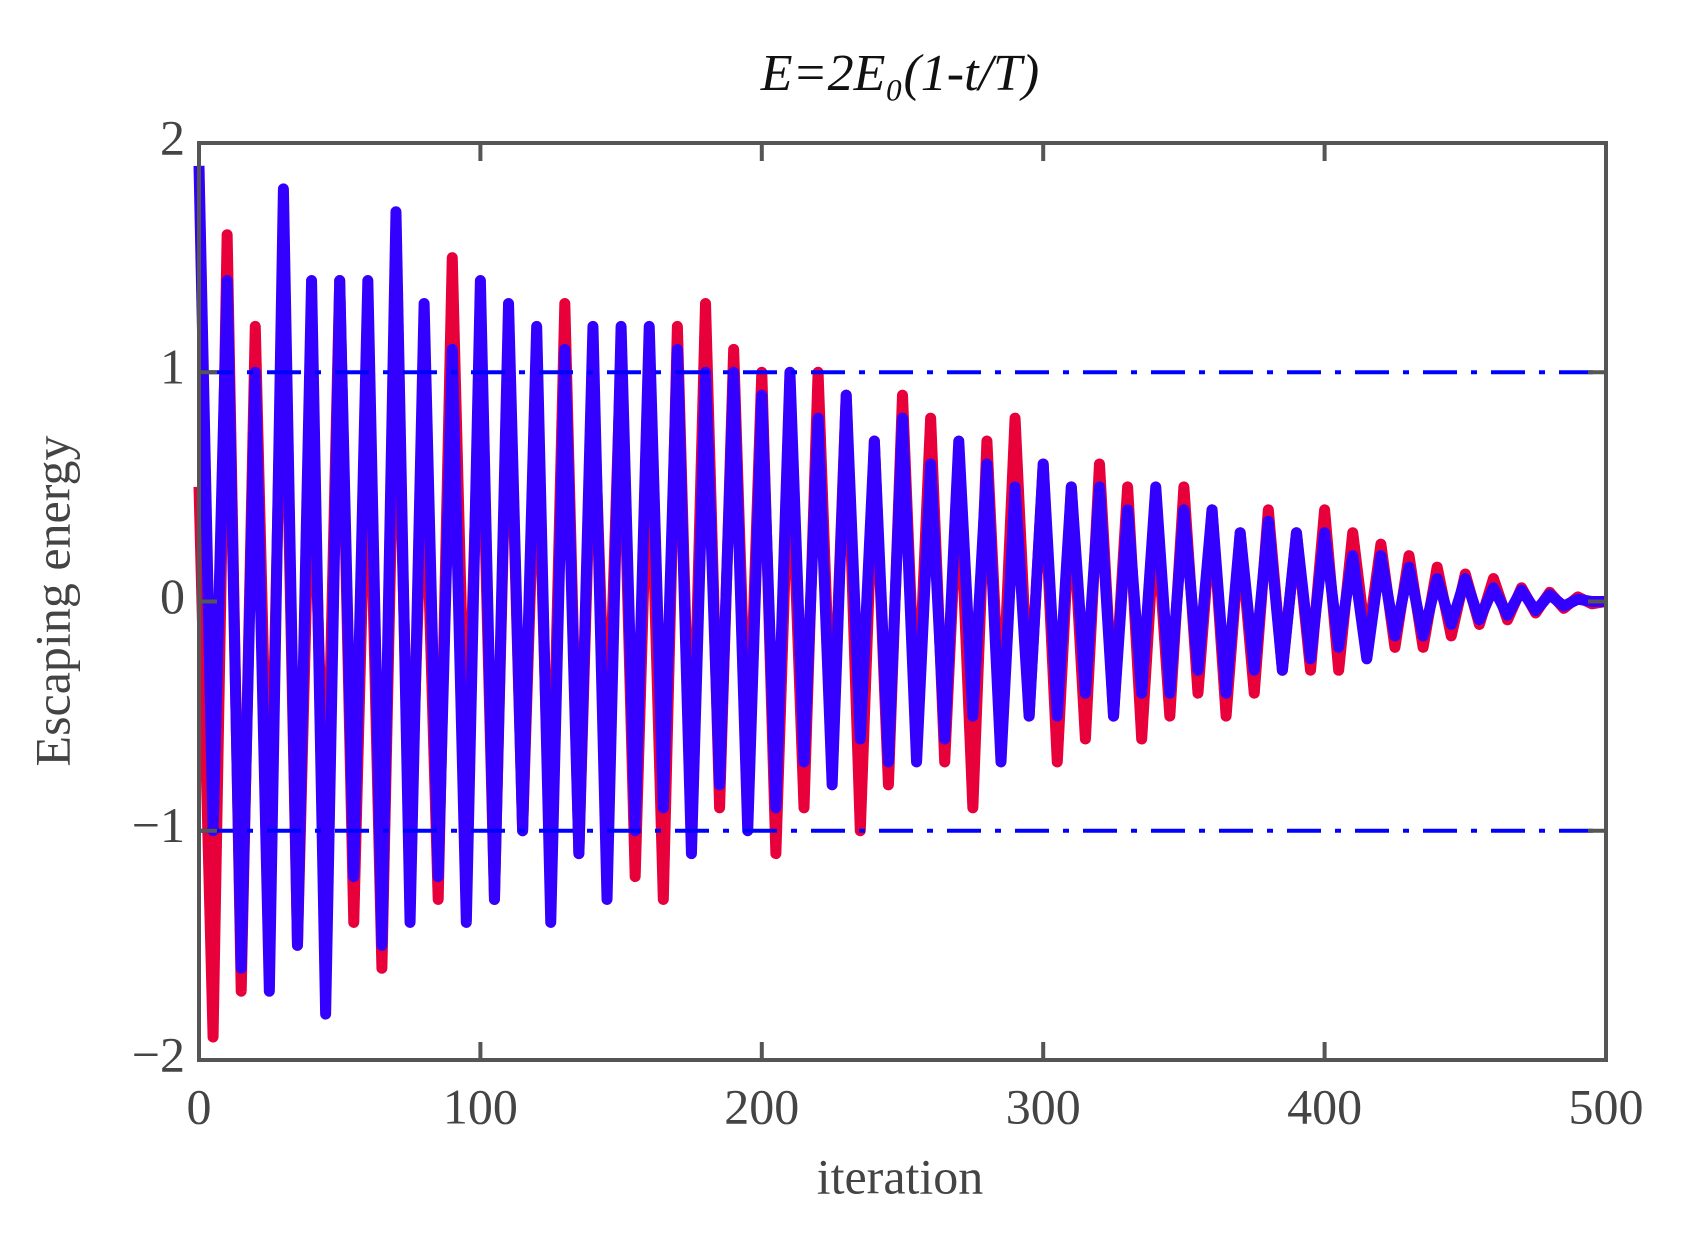 This screenshot has height=1233, width=1681. What do you see at coordinates (1324, 1106) in the screenshot?
I see `x-tick-label: 400` at bounding box center [1324, 1106].